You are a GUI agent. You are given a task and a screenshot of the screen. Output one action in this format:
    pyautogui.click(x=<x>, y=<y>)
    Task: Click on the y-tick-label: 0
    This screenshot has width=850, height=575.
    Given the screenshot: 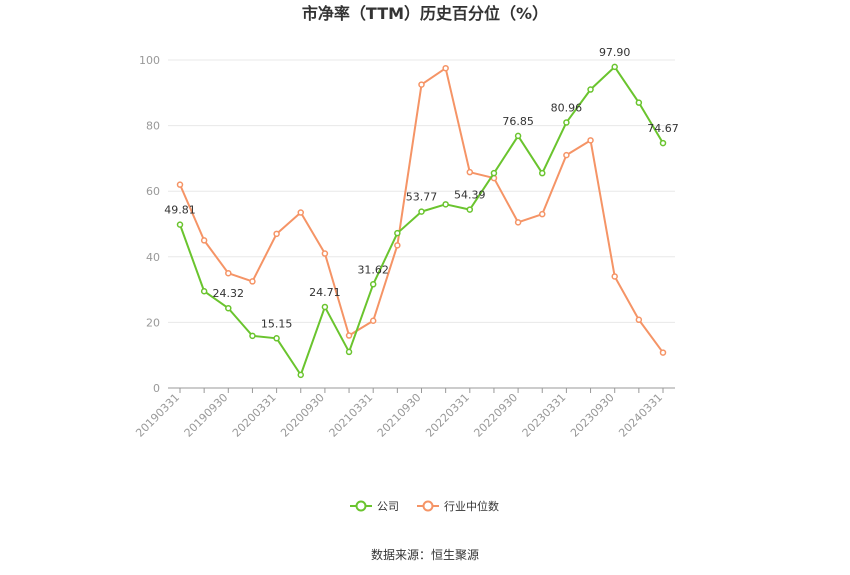 What is the action you would take?
    pyautogui.click(x=156, y=388)
    